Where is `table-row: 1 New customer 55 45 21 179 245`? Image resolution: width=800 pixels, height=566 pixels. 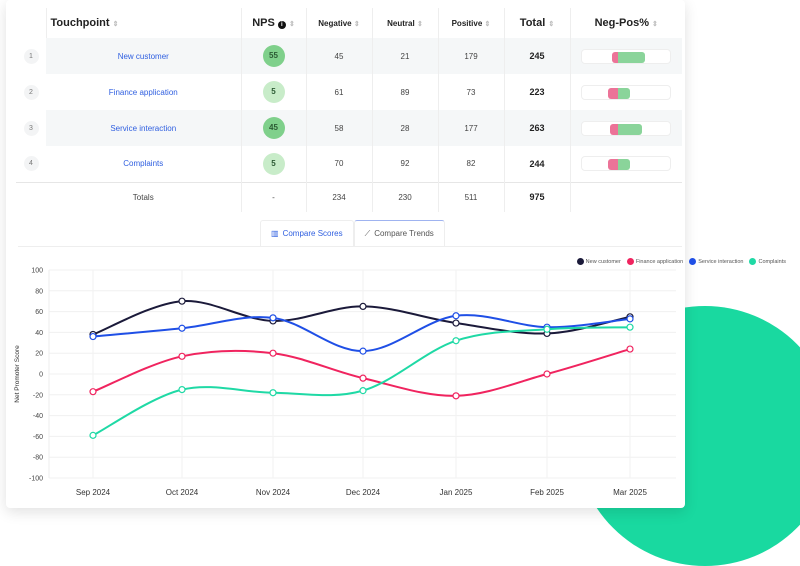 table-row: 1 New customer 55 45 21 179 245 is located at coordinates (349, 56).